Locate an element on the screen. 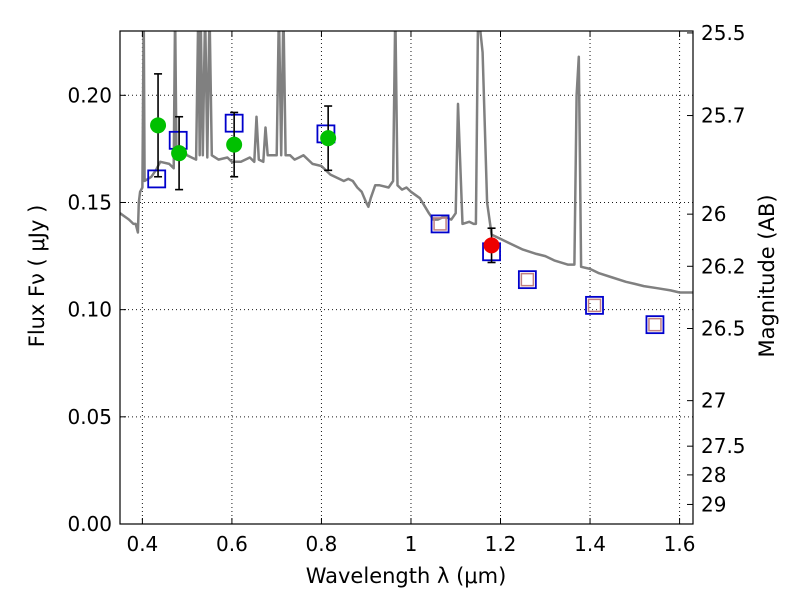 The height and width of the screenshot is (600, 800). x-tick-label: 1 is located at coordinates (411, 544).